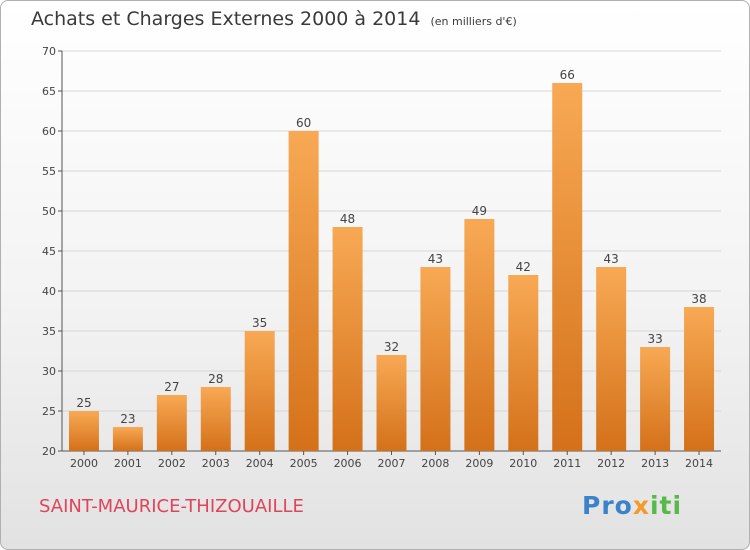  What do you see at coordinates (347, 219) in the screenshot?
I see `data-label: 48` at bounding box center [347, 219].